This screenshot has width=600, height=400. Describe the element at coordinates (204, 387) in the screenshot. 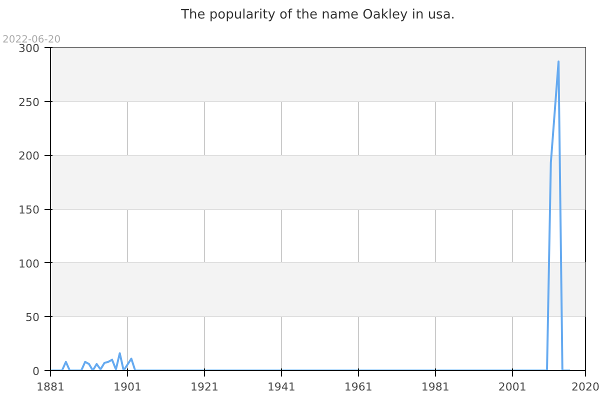

I see `x-tick-label: 1921` at that location.